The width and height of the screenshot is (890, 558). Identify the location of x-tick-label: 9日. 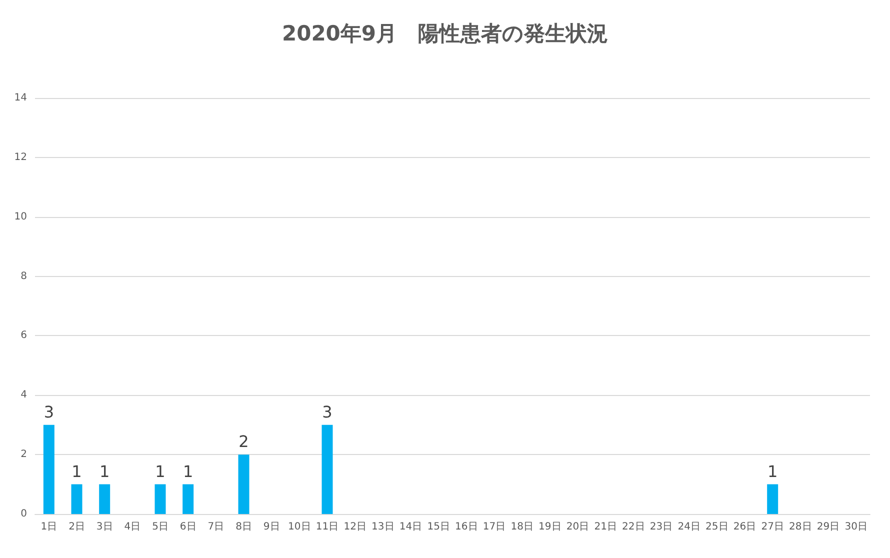
(271, 527).